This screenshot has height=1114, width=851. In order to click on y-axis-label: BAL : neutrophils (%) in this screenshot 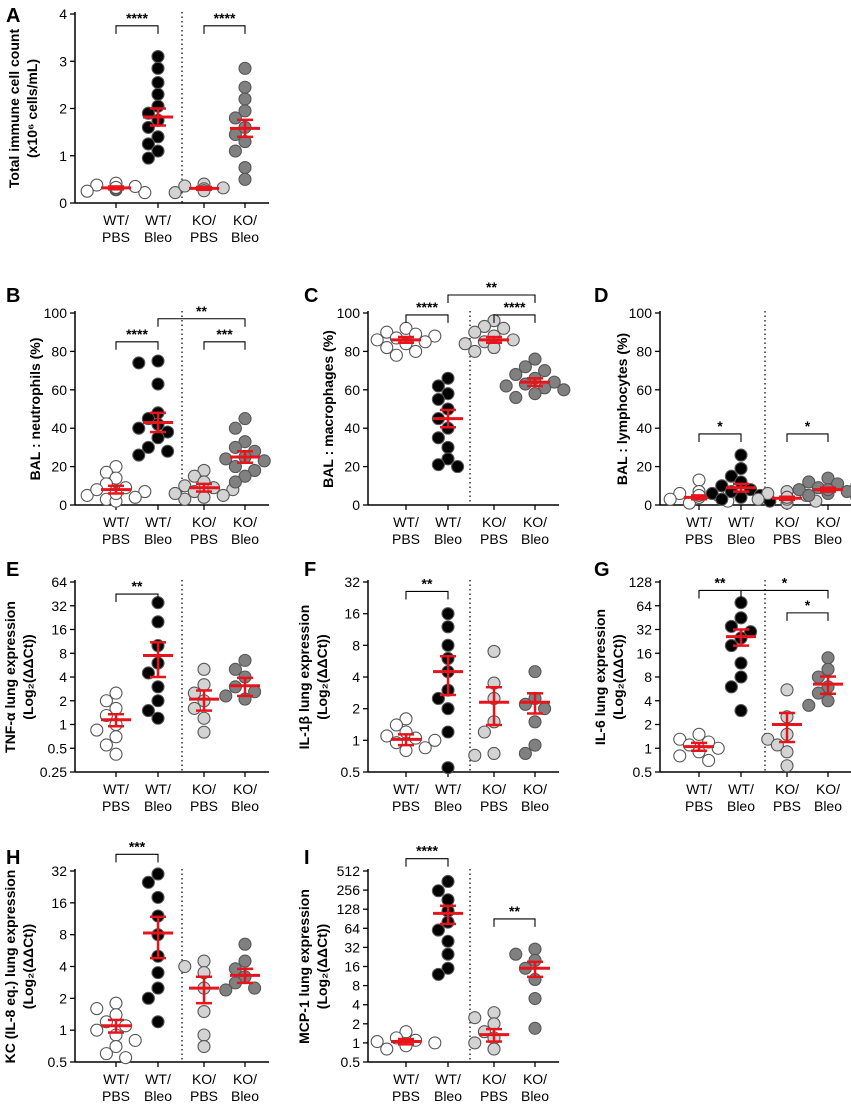, I will do `click(35, 409)`.